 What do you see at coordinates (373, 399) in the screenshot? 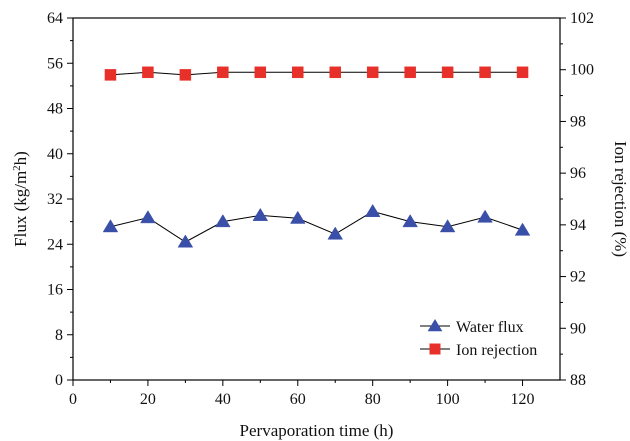
I see `x-tick-label: 80` at bounding box center [373, 399].